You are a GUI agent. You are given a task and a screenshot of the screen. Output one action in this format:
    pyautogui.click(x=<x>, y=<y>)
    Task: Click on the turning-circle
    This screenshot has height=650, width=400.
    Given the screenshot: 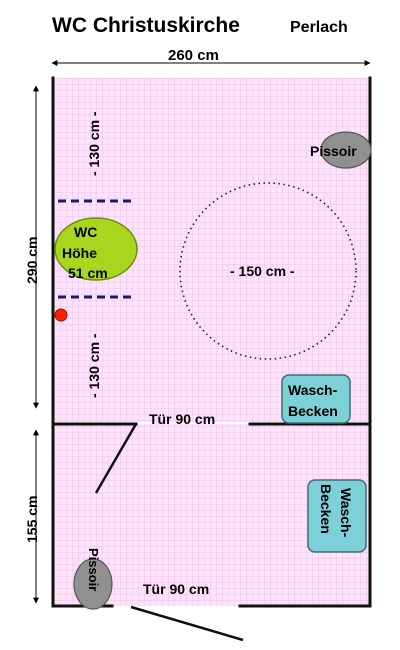 What is the action you would take?
    pyautogui.click(x=268, y=271)
    